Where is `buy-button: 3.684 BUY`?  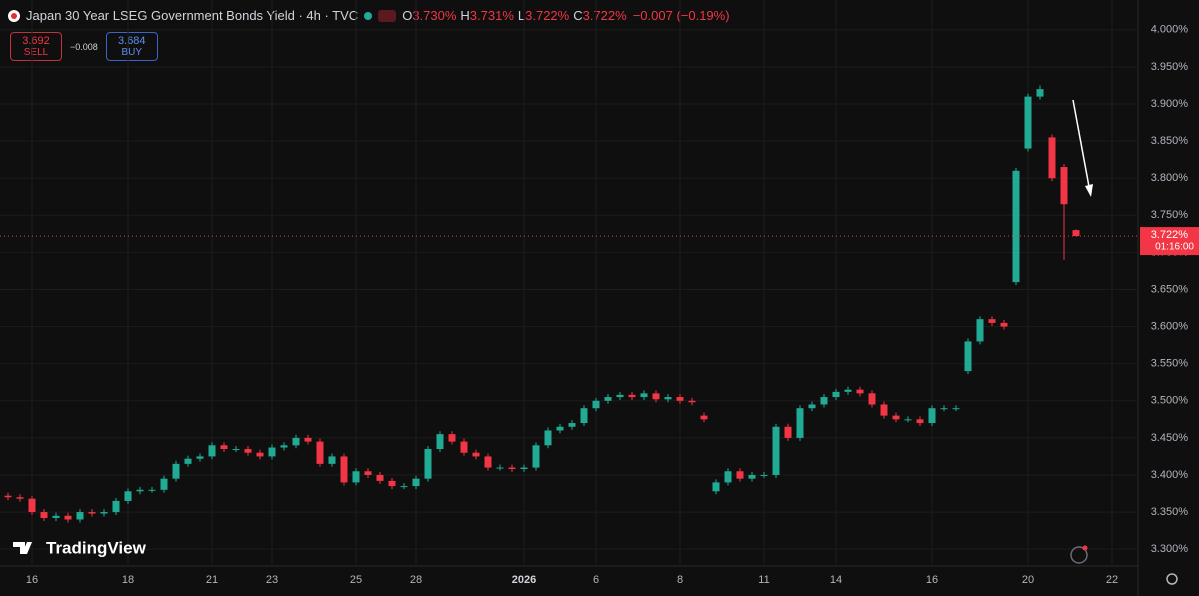 buy-button: 3.684 BUY is located at coordinates (131, 46).